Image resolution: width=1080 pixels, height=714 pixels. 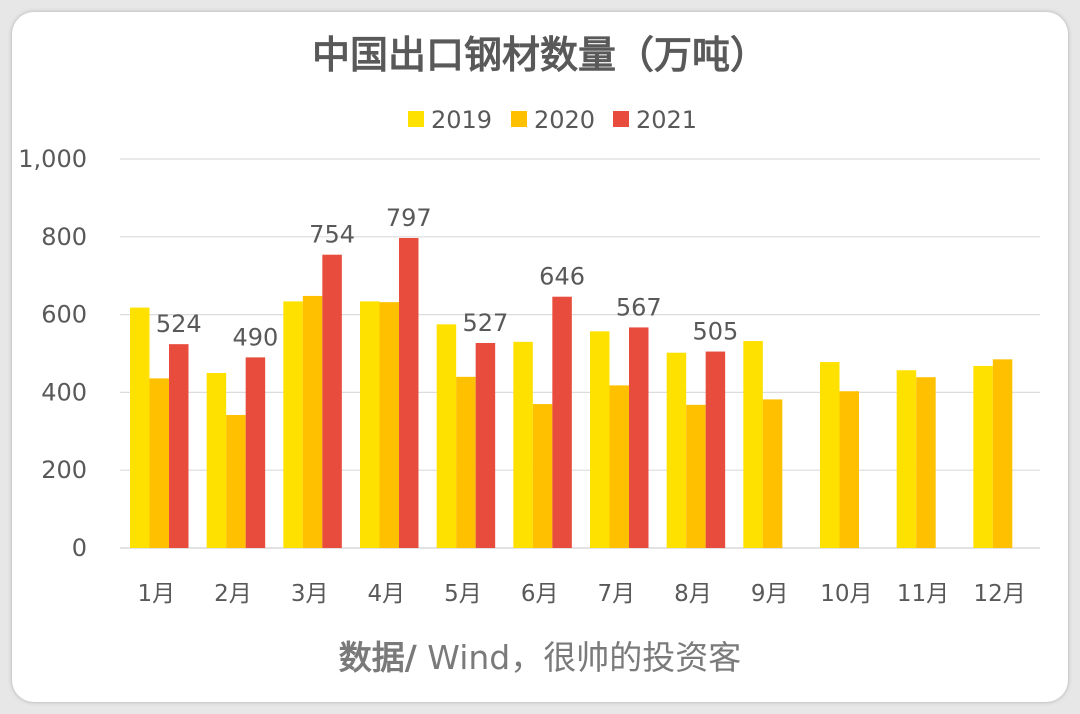 I want to click on y-tick-label: 1,000, so click(x=52, y=159).